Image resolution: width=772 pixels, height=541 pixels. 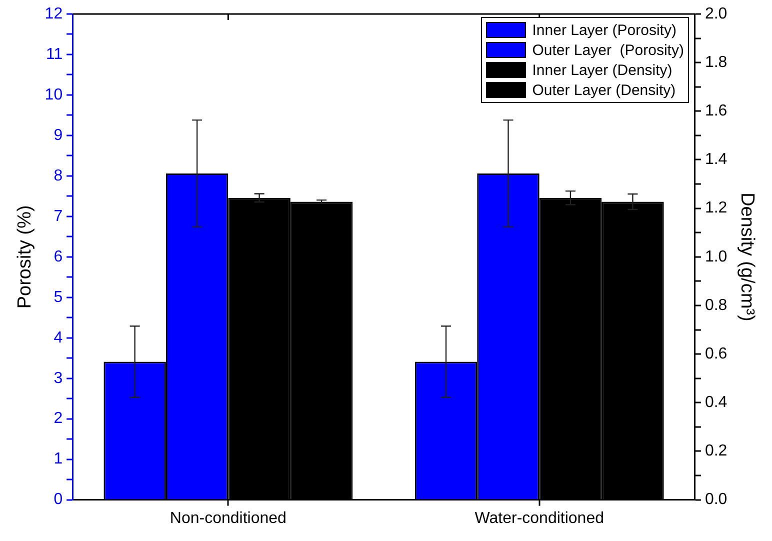 I want to click on y-tick-label: 0, so click(x=58, y=499).